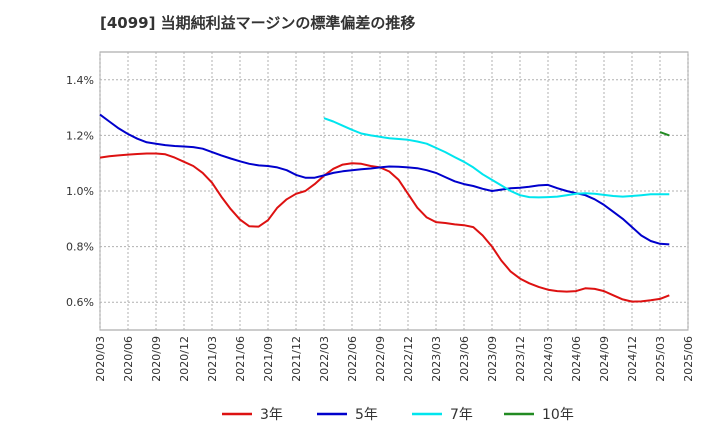 This screenshot has width=720, height=440. Describe the element at coordinates (604, 359) in the screenshot. I see `x-tick-label: 2024/09` at that location.